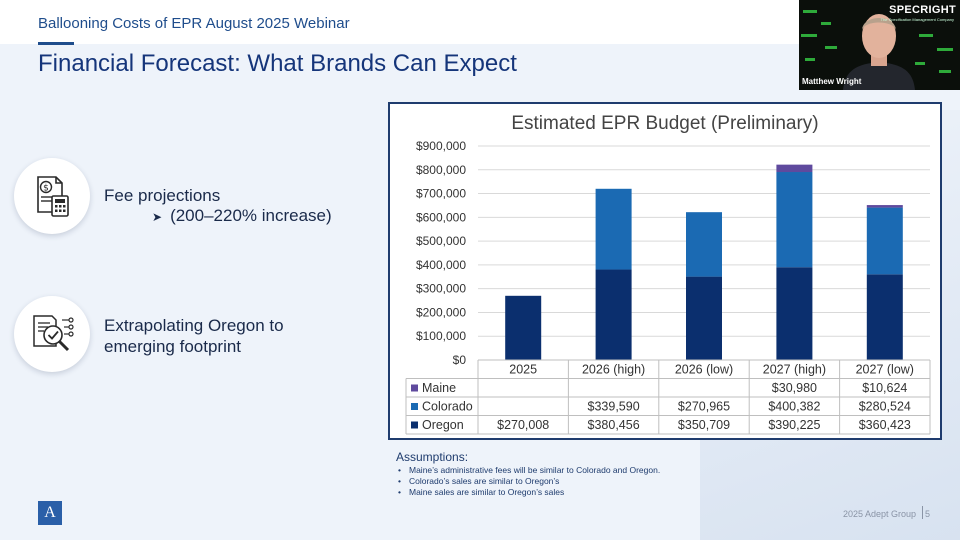 Image resolution: width=960 pixels, height=540 pixels. What do you see at coordinates (414, 425) in the screenshot?
I see `legend-swatch-oregon` at bounding box center [414, 425].